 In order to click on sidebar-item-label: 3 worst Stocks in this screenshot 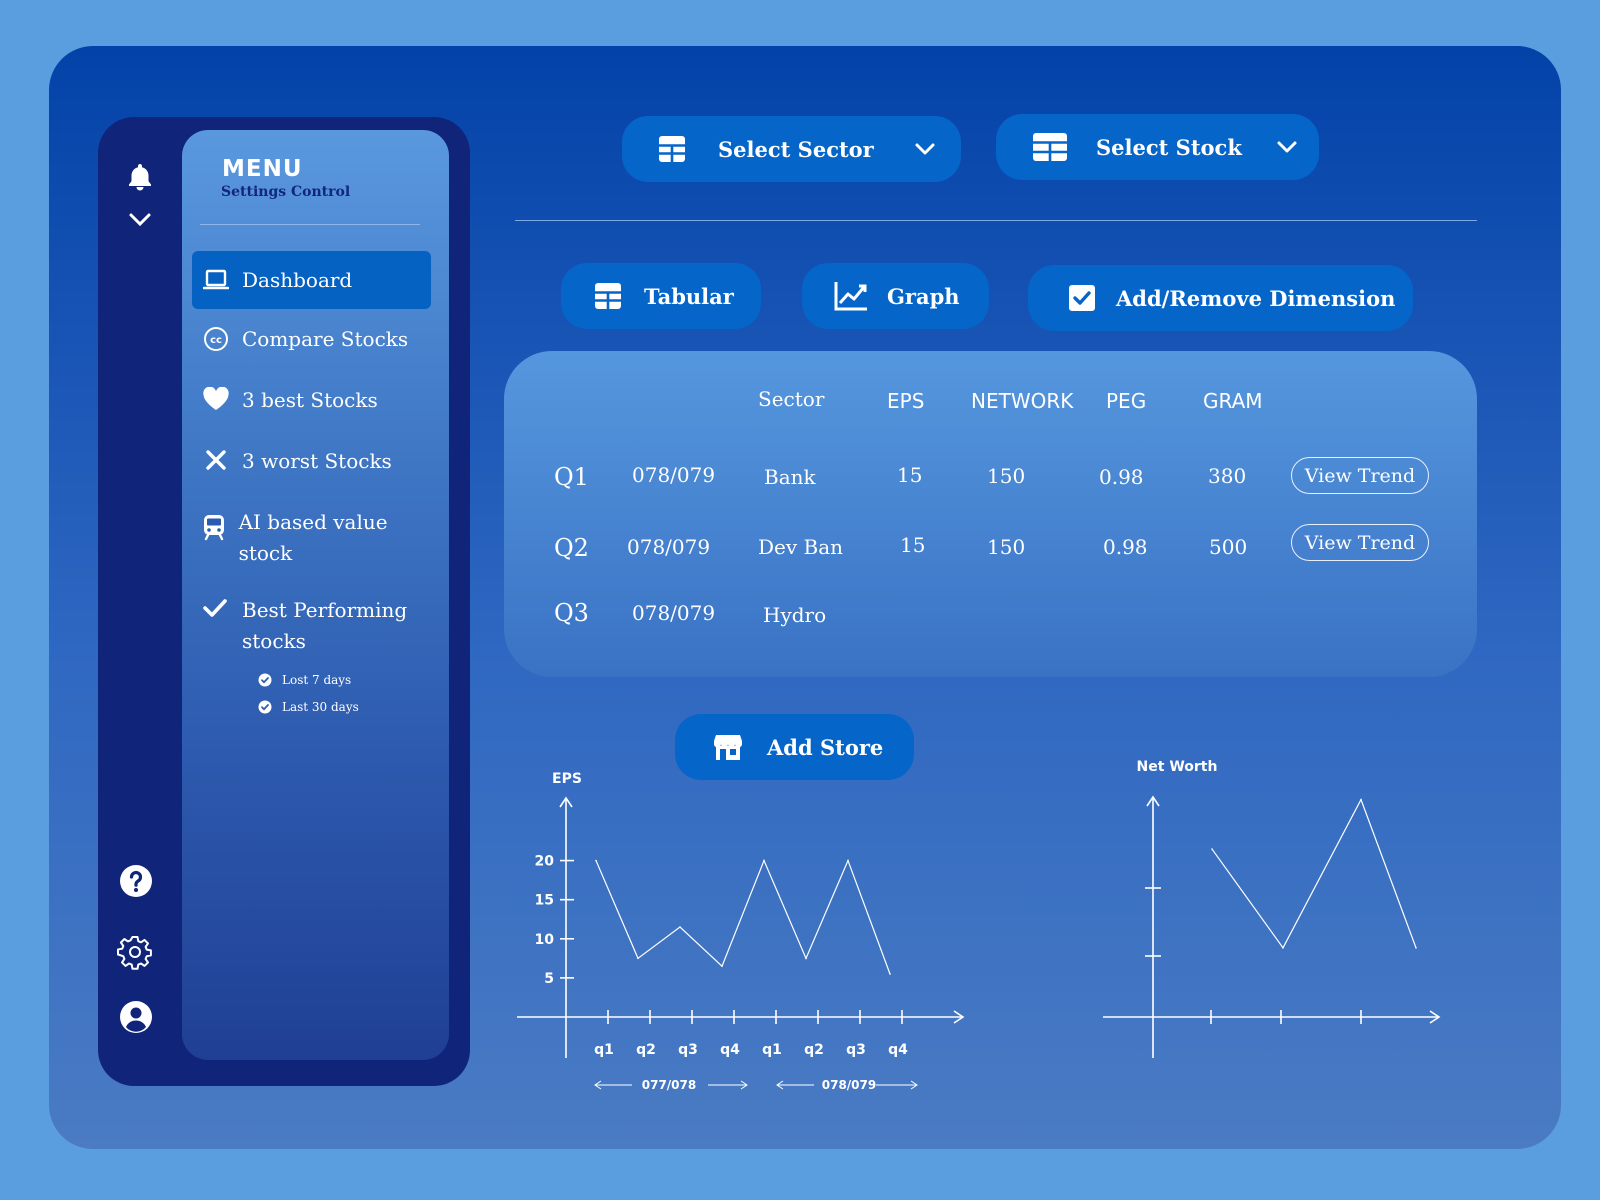, I will do `click(317, 461)`.